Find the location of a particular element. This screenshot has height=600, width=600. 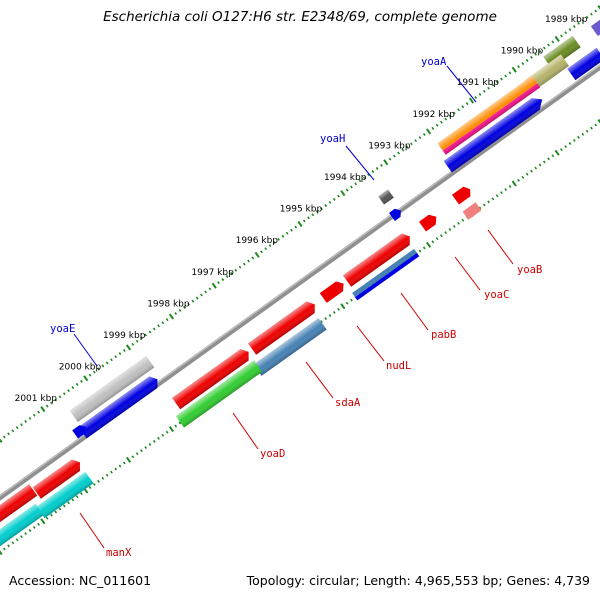

gene-label-pabB: pabB is located at coordinates (443, 335).